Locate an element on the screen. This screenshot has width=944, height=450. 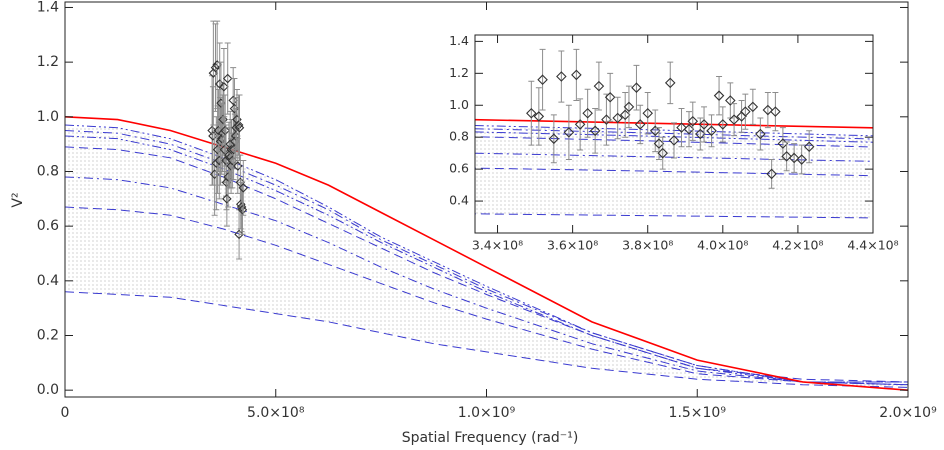
y-axis-title: V² is located at coordinates (18, 199).